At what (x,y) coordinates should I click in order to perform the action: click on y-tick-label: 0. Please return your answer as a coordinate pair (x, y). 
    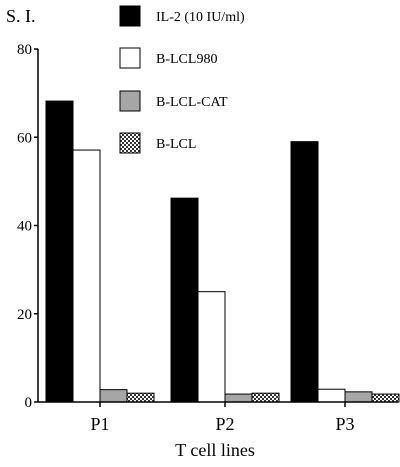
    Looking at the image, I should click on (29, 403).